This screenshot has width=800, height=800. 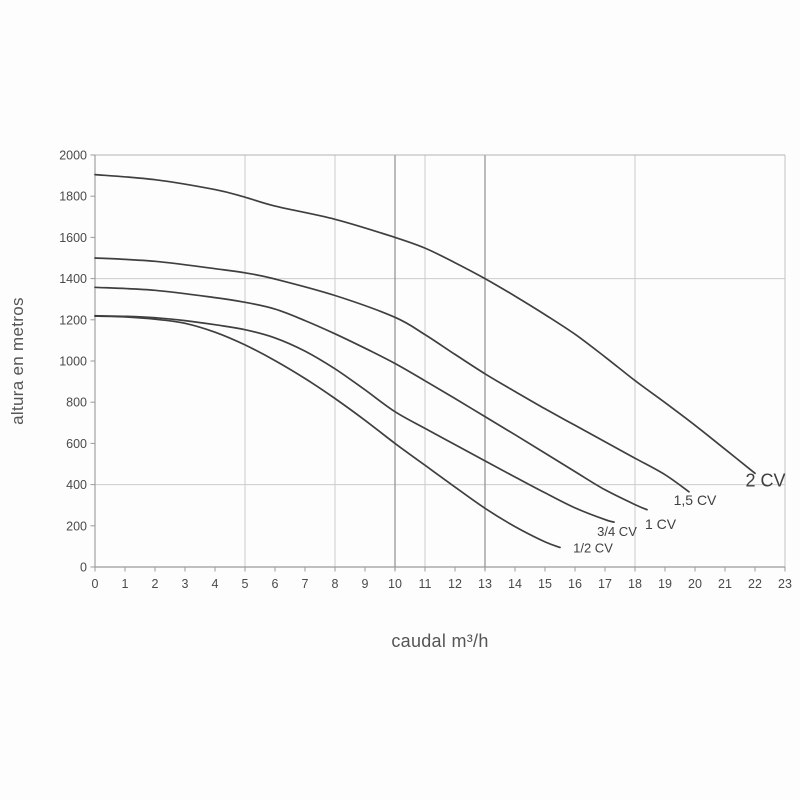 I want to click on x-tick-label: 2, so click(x=155, y=584).